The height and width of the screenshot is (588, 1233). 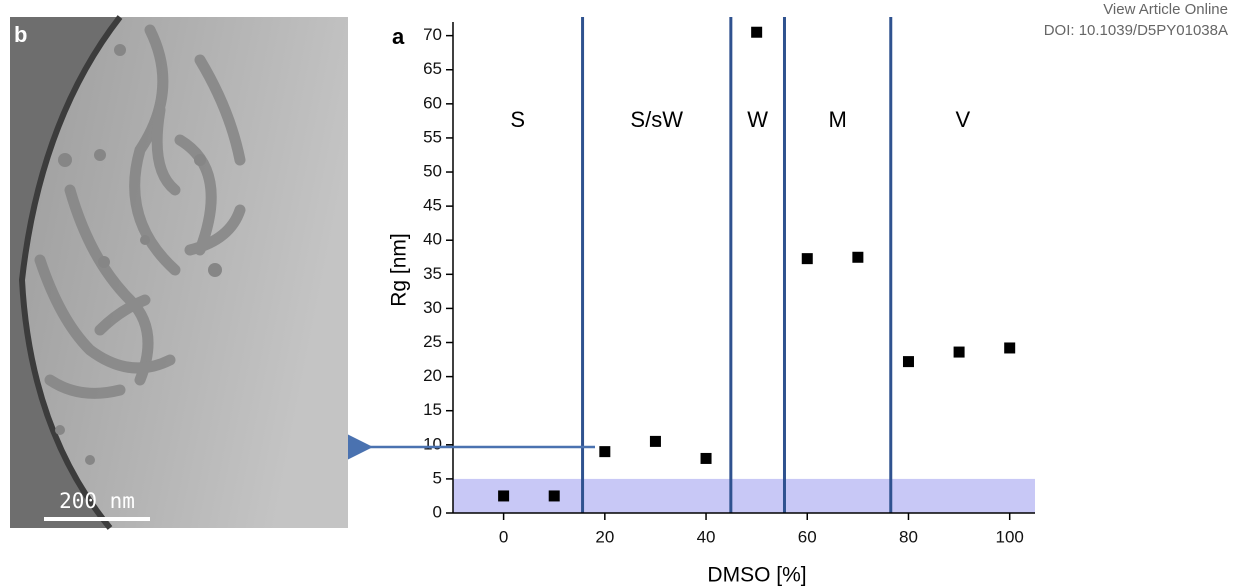 What do you see at coordinates (432, 205) in the screenshot?
I see `y-tick-label: 45` at bounding box center [432, 205].